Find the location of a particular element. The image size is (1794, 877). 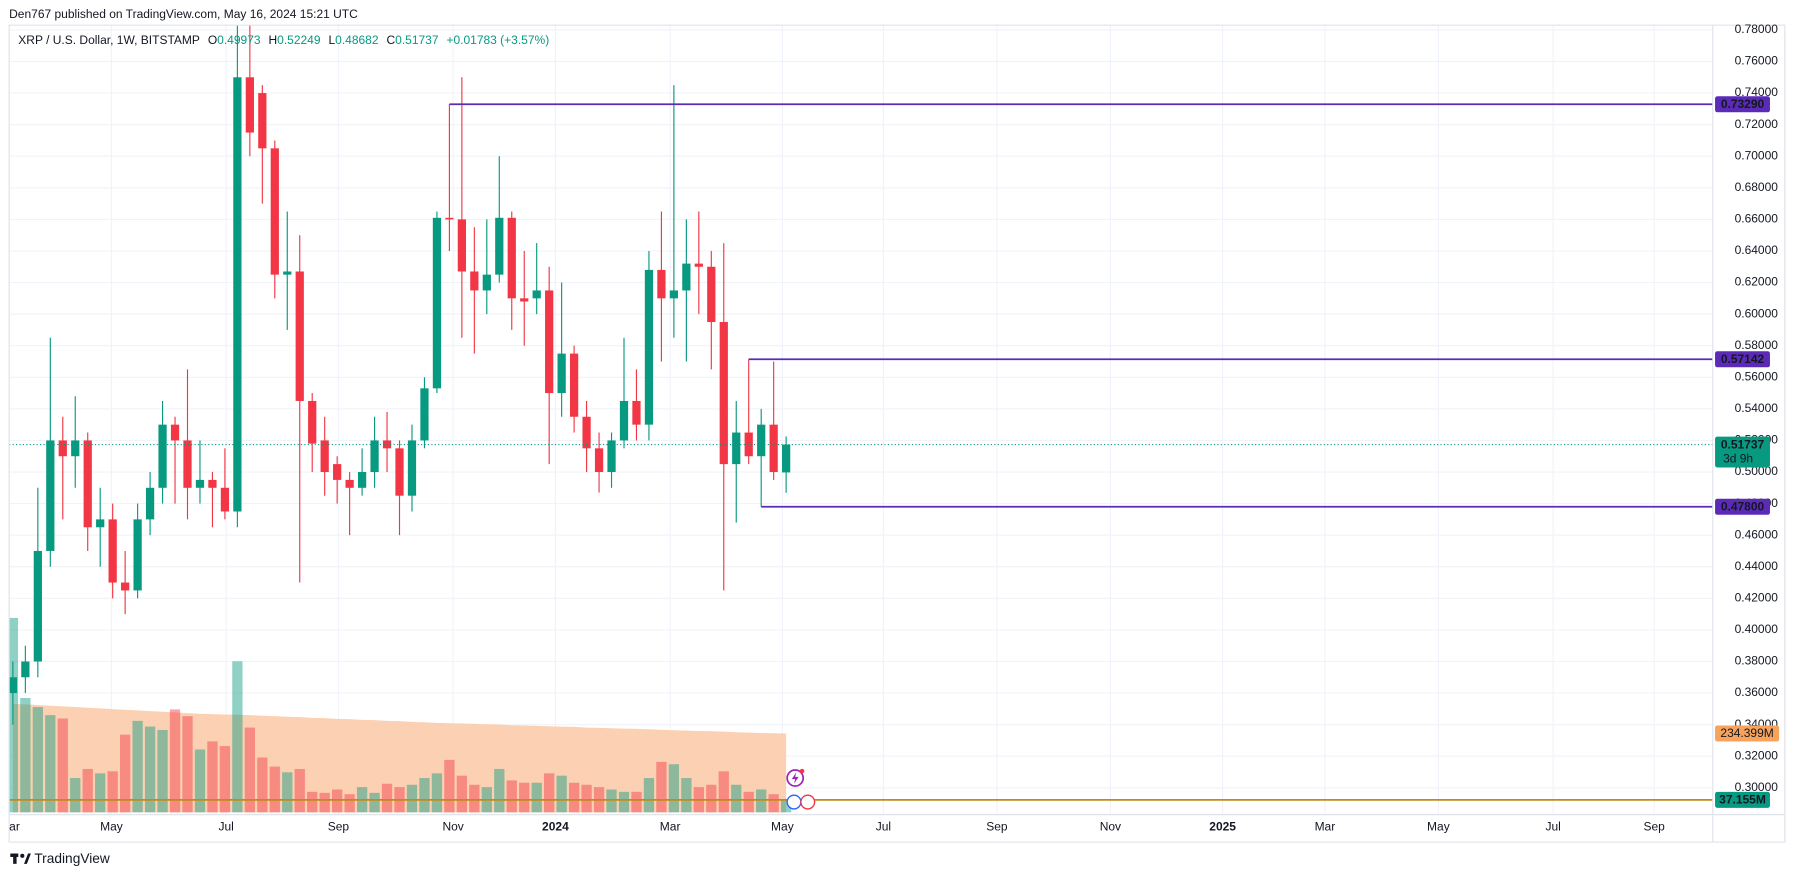

volume-ma-label: 234.399M is located at coordinates (1746, 733).